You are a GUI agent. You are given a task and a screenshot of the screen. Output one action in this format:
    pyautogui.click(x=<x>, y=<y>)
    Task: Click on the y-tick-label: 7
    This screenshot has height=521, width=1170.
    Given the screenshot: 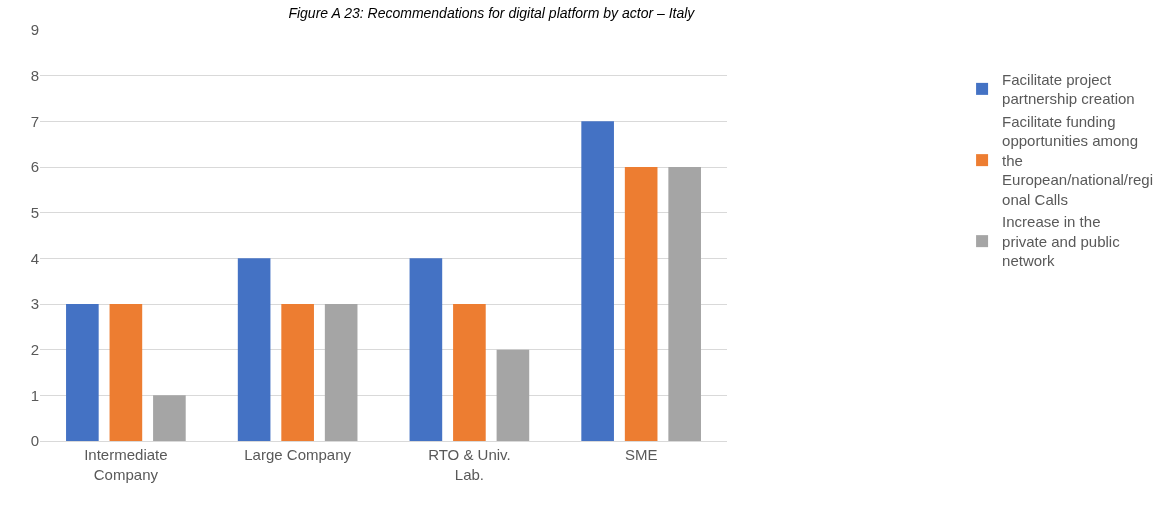 What is the action you would take?
    pyautogui.click(x=34, y=121)
    